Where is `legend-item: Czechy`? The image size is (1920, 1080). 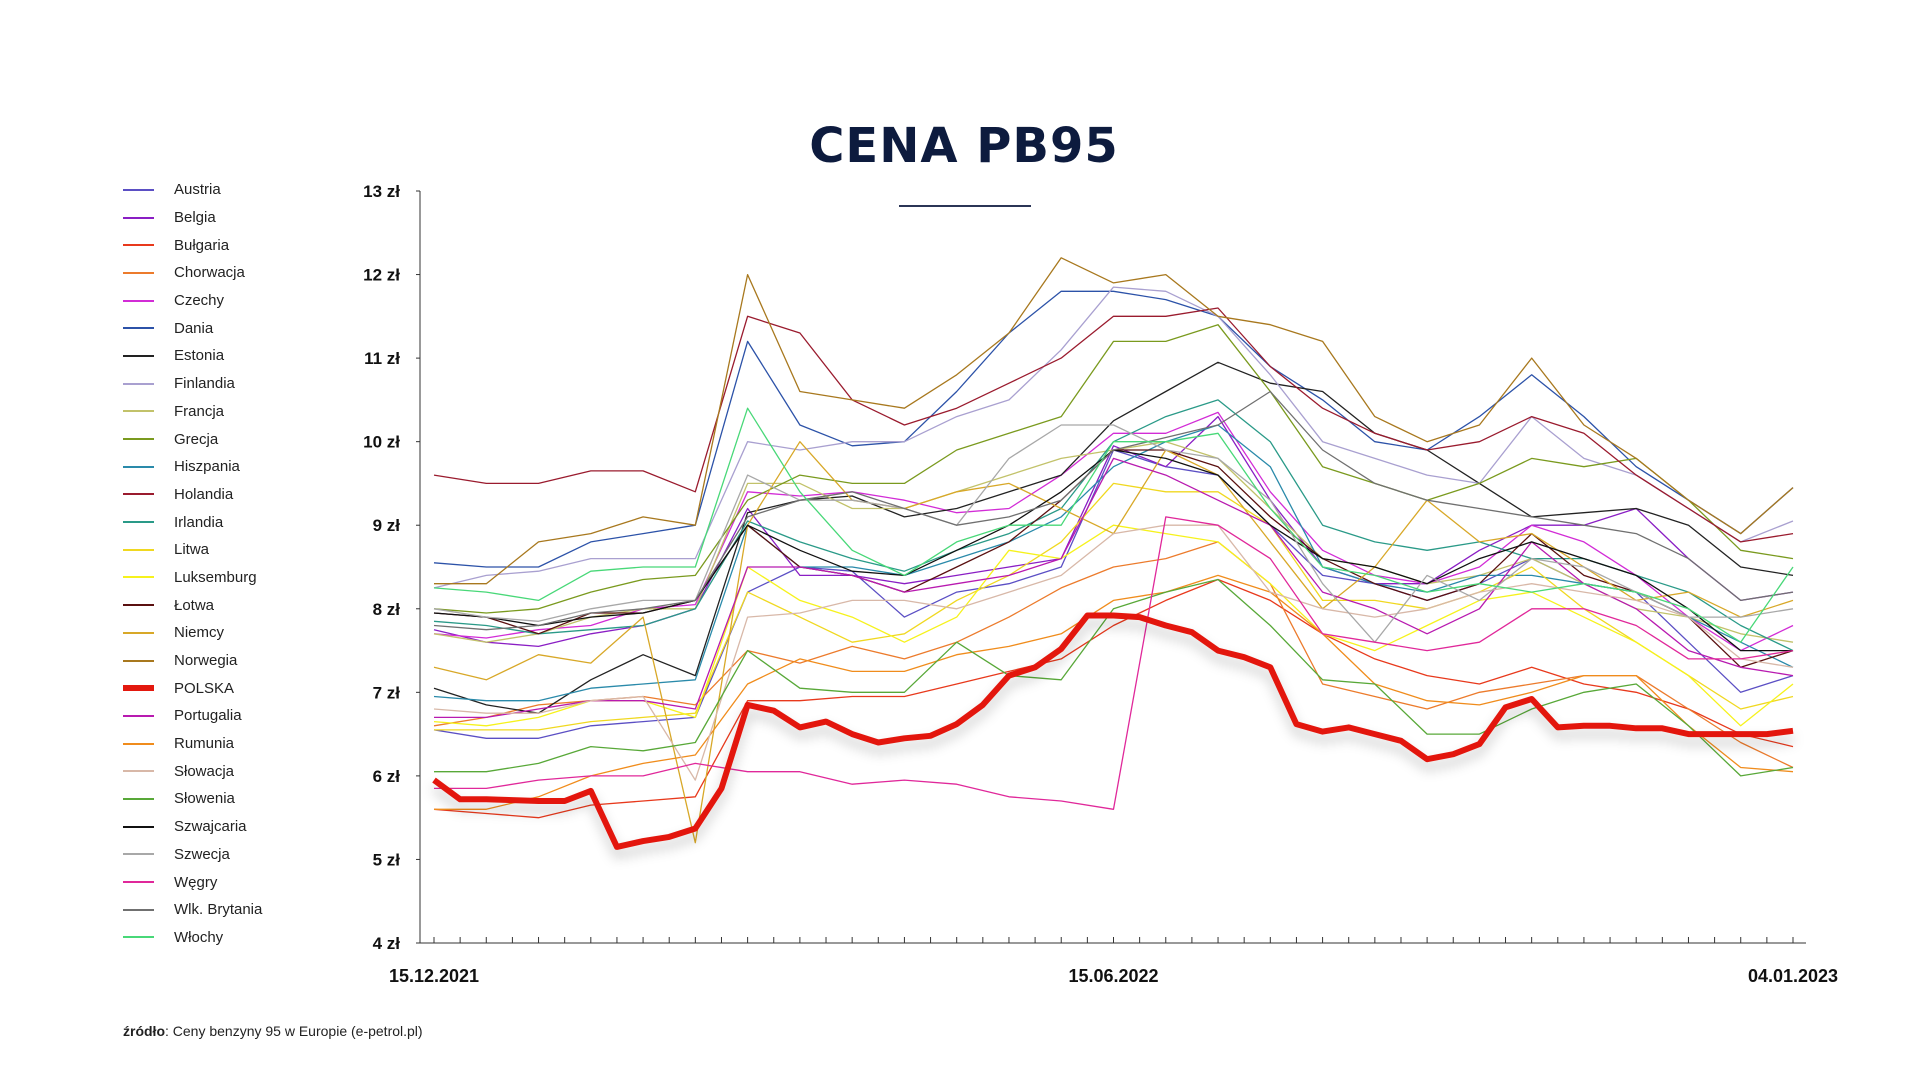 legend-item: Czechy is located at coordinates (192, 301).